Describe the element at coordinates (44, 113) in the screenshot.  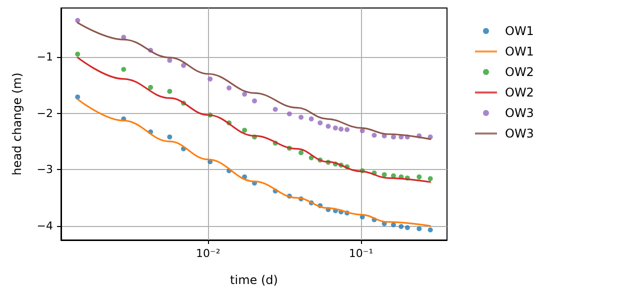
I see `y-tick-label: −2` at that location.